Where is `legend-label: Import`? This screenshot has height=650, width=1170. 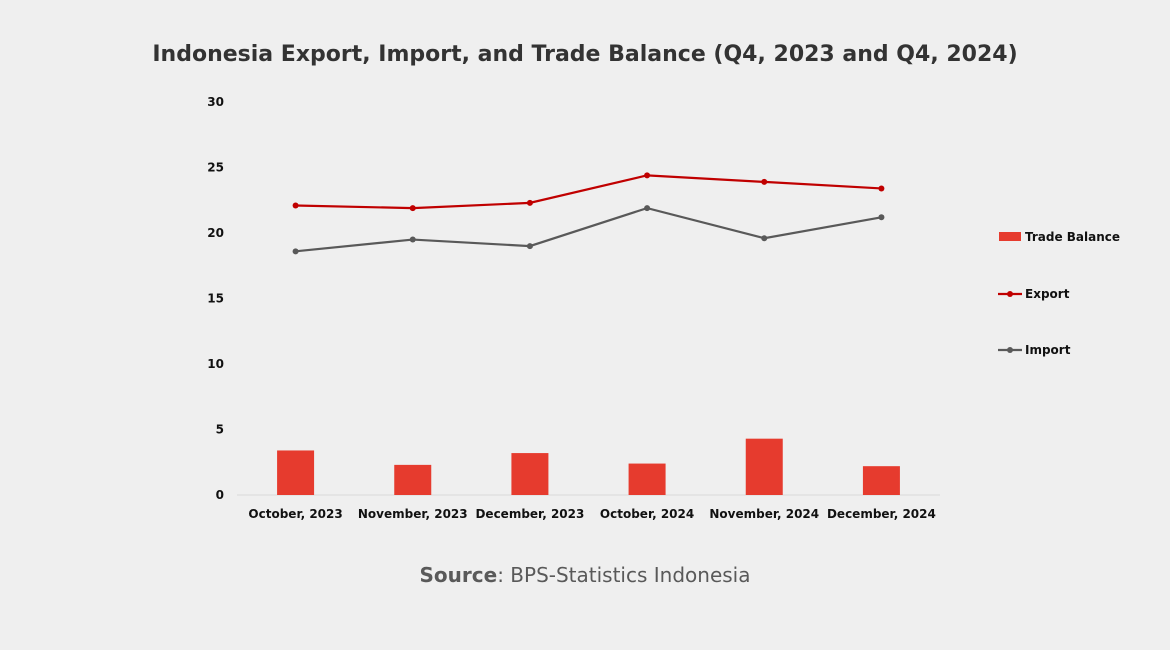
legend-label: Import is located at coordinates (1048, 350).